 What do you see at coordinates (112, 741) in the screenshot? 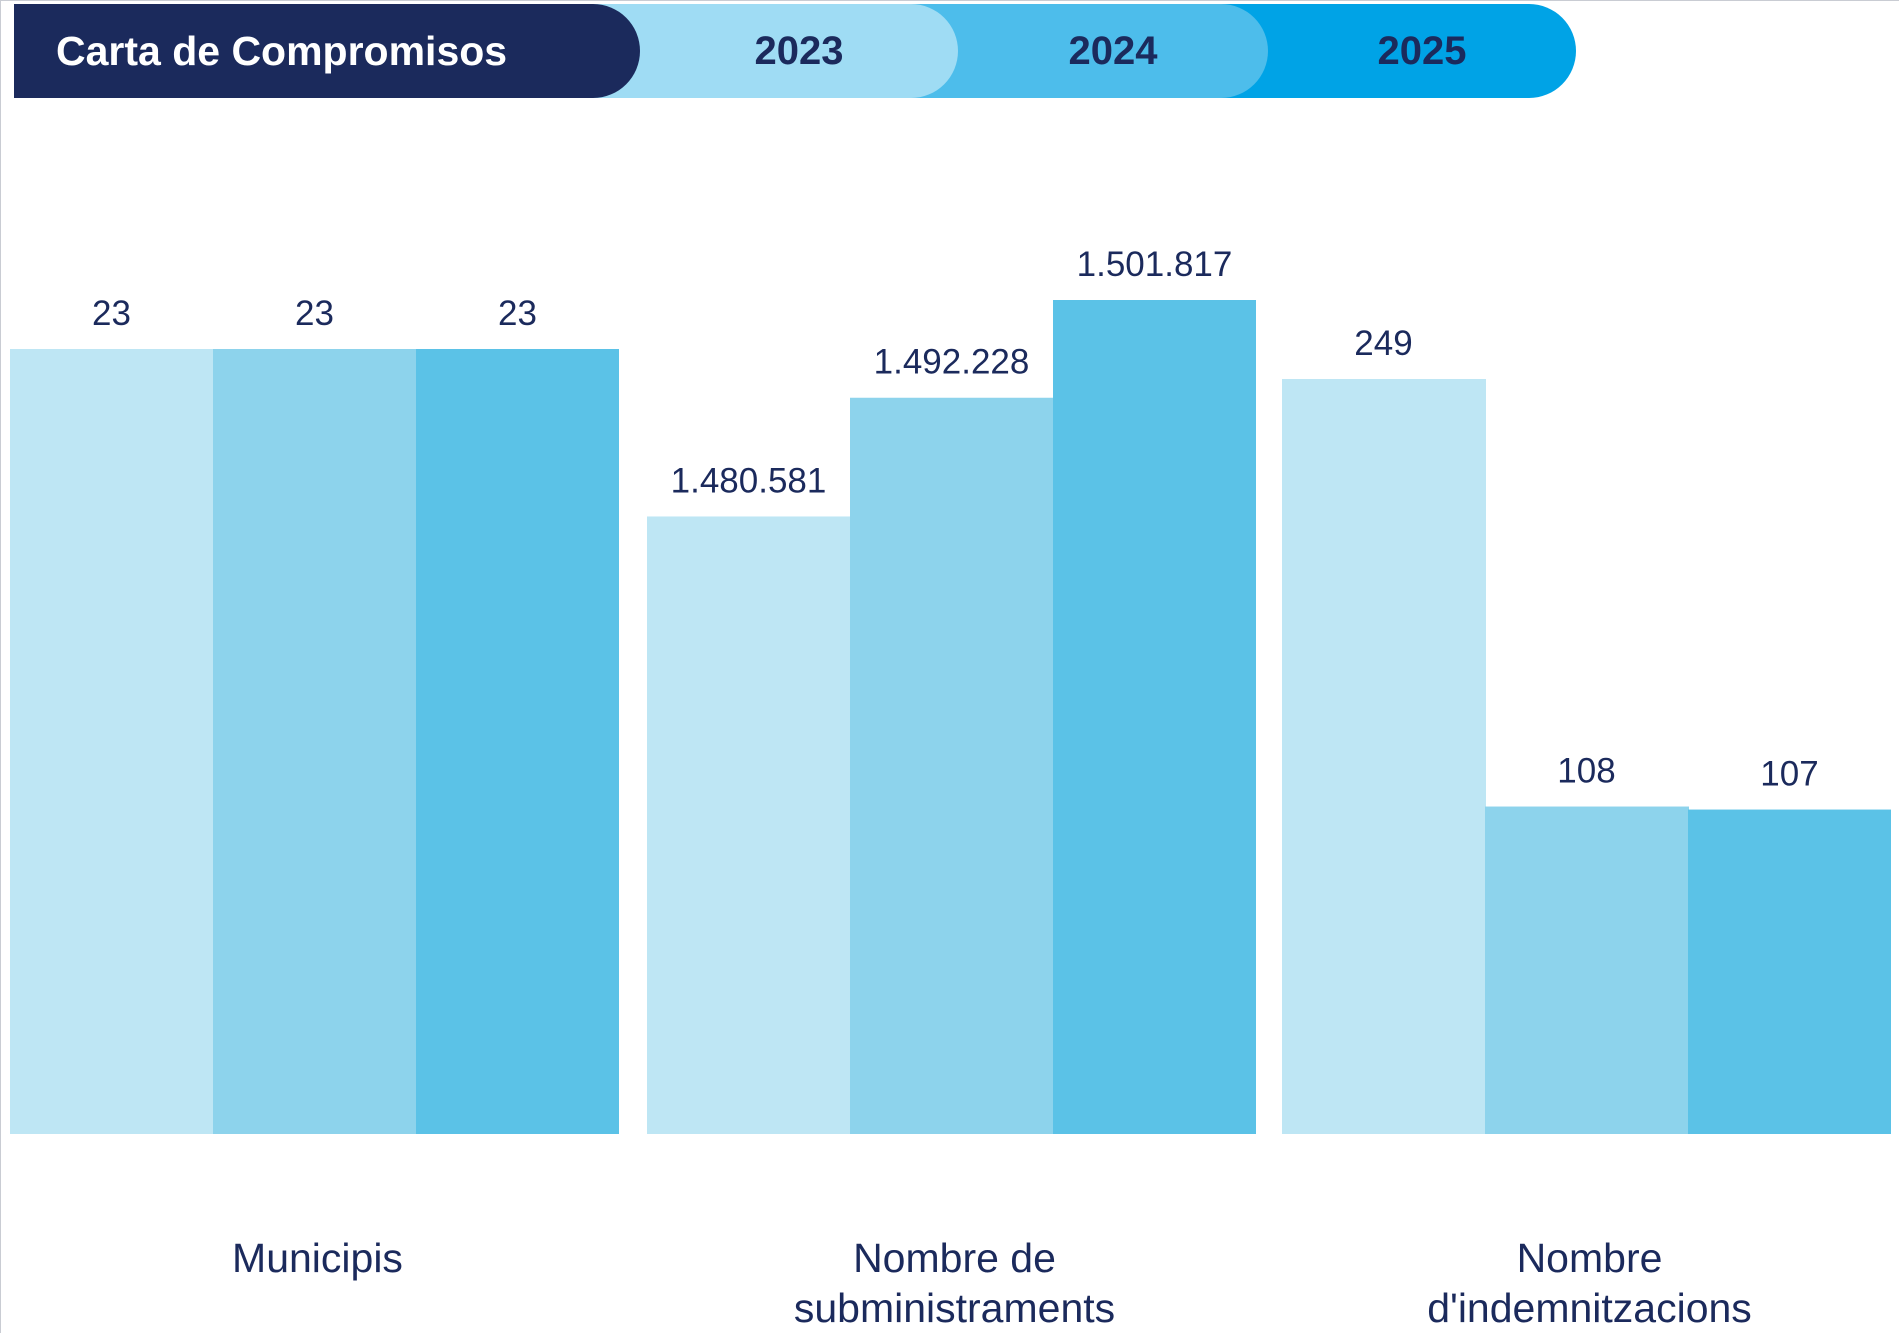
I see `bar-2023-cat0` at bounding box center [112, 741].